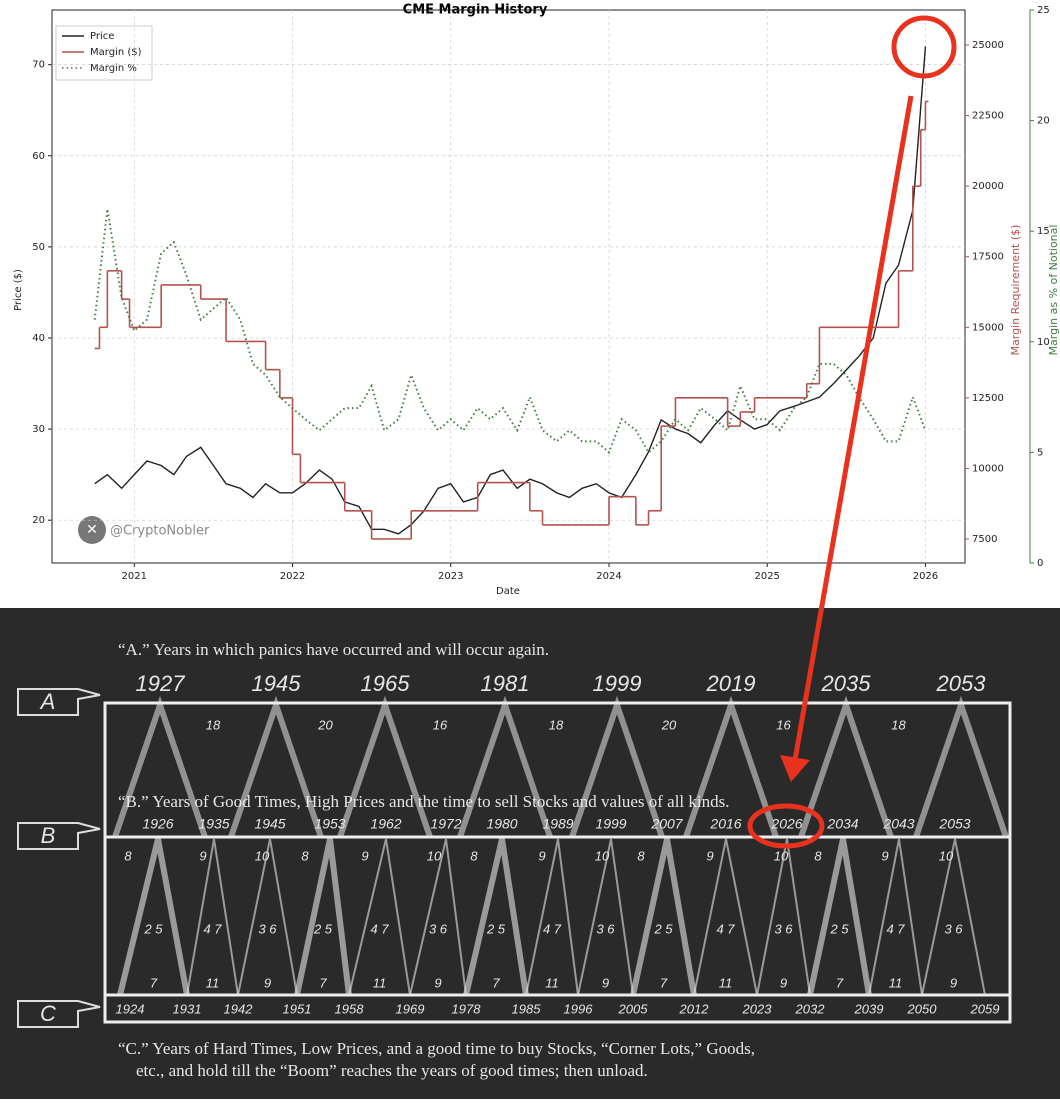 This screenshot has height=1103, width=1060. What do you see at coordinates (731, 683) in the screenshot?
I see `a-year: 2019` at bounding box center [731, 683].